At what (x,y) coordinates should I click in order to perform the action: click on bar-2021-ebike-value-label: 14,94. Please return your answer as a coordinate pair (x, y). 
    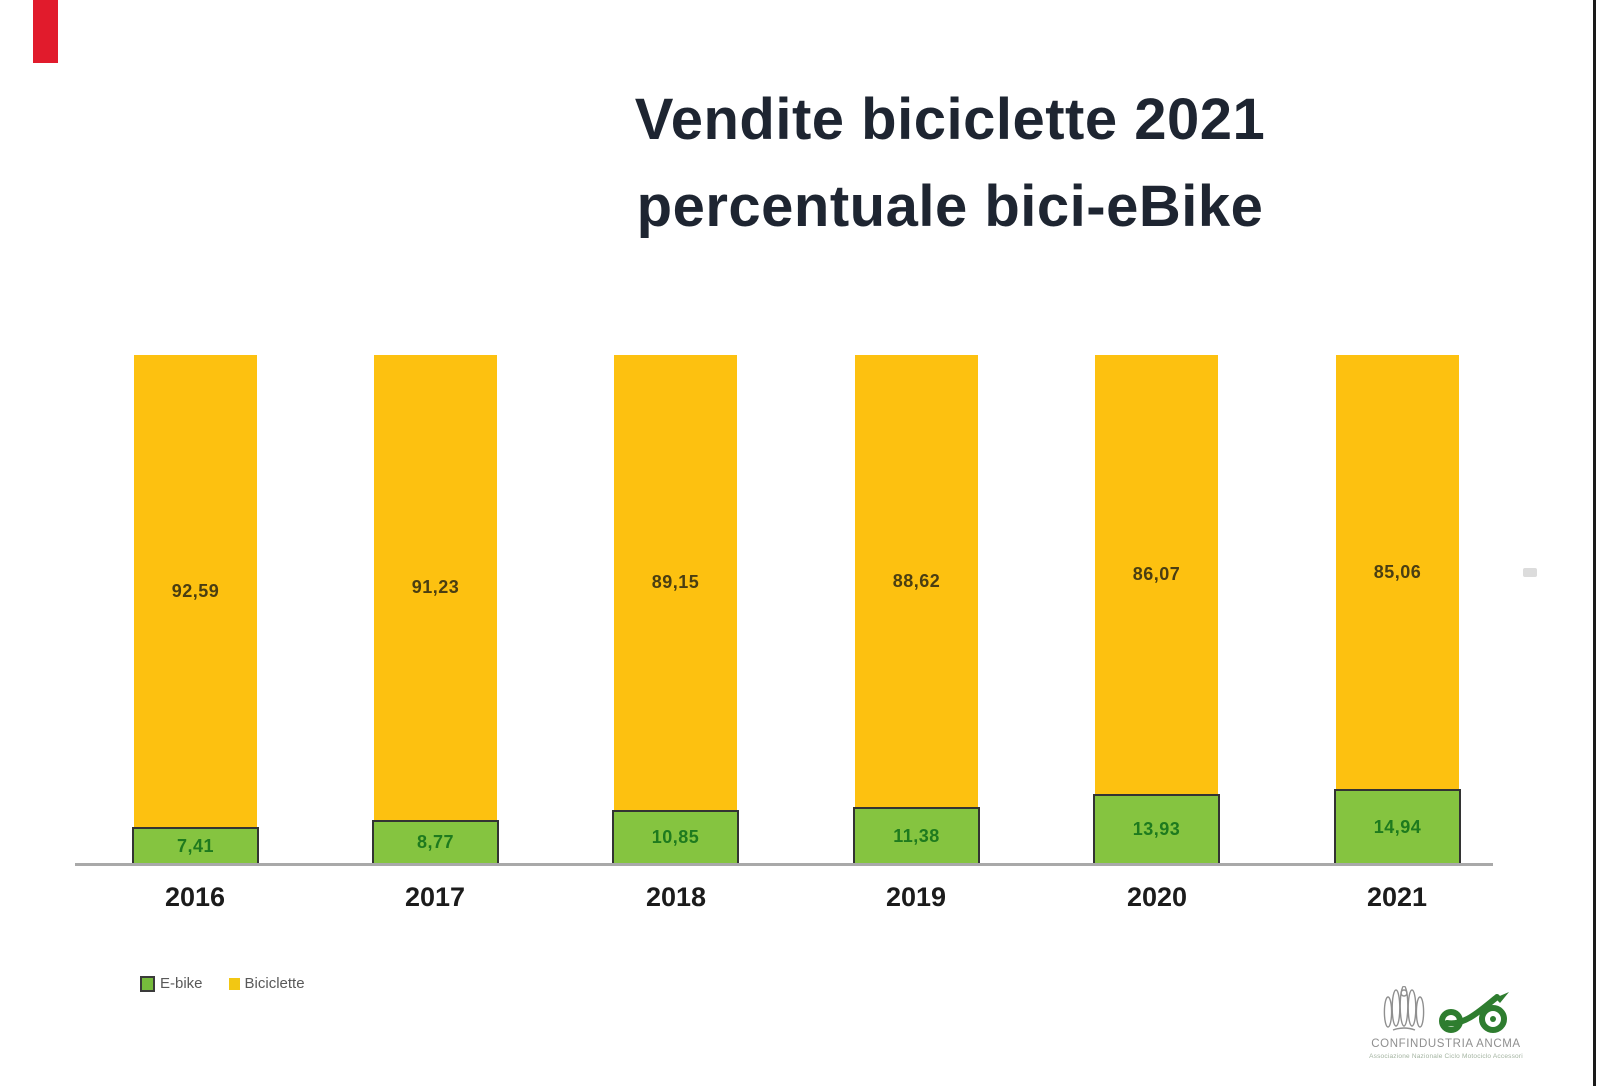
    Looking at the image, I should click on (1397, 826).